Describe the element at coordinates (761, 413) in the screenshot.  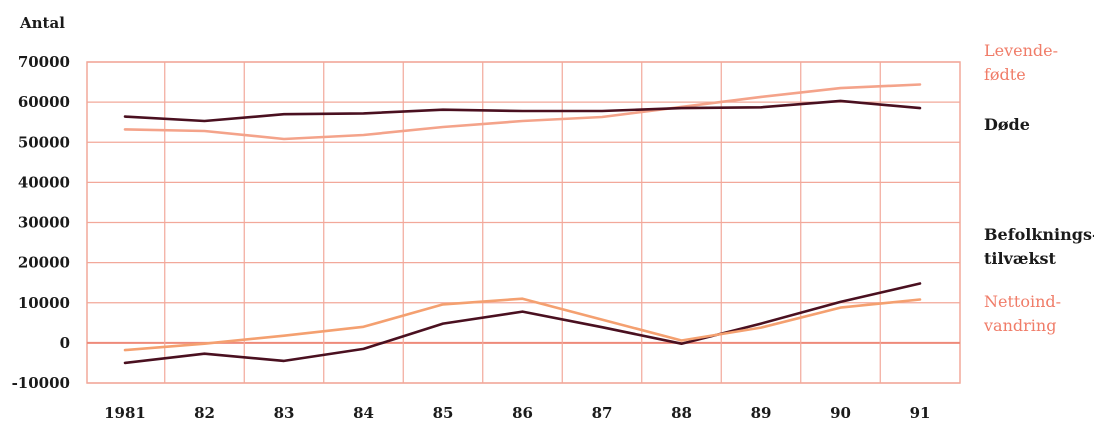
I see `x-tick-label: 89` at that location.